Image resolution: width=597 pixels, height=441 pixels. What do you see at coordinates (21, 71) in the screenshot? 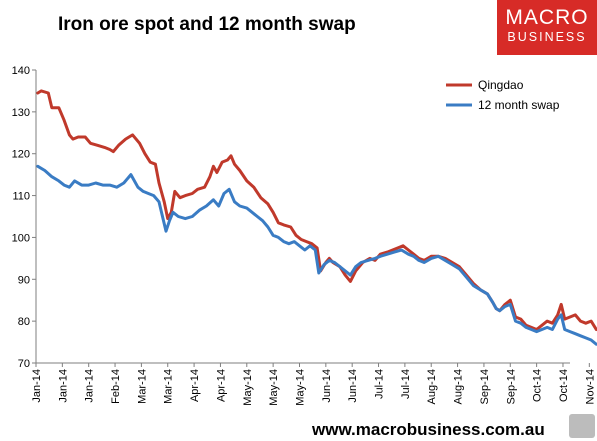
I see `y-tick-label: 140` at bounding box center [21, 71].